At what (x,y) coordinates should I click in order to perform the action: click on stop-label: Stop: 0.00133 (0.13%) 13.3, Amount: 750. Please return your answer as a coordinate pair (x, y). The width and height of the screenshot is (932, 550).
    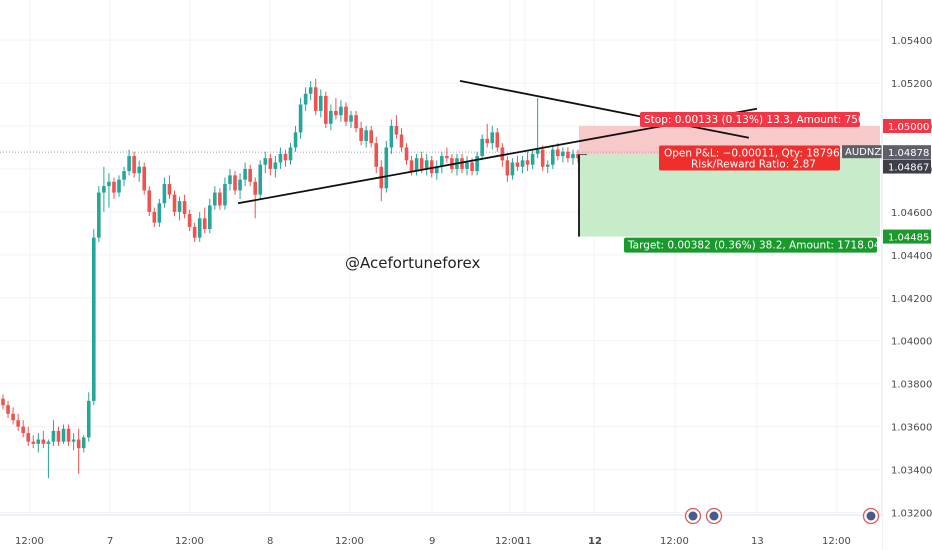
    Looking at the image, I should click on (754, 120).